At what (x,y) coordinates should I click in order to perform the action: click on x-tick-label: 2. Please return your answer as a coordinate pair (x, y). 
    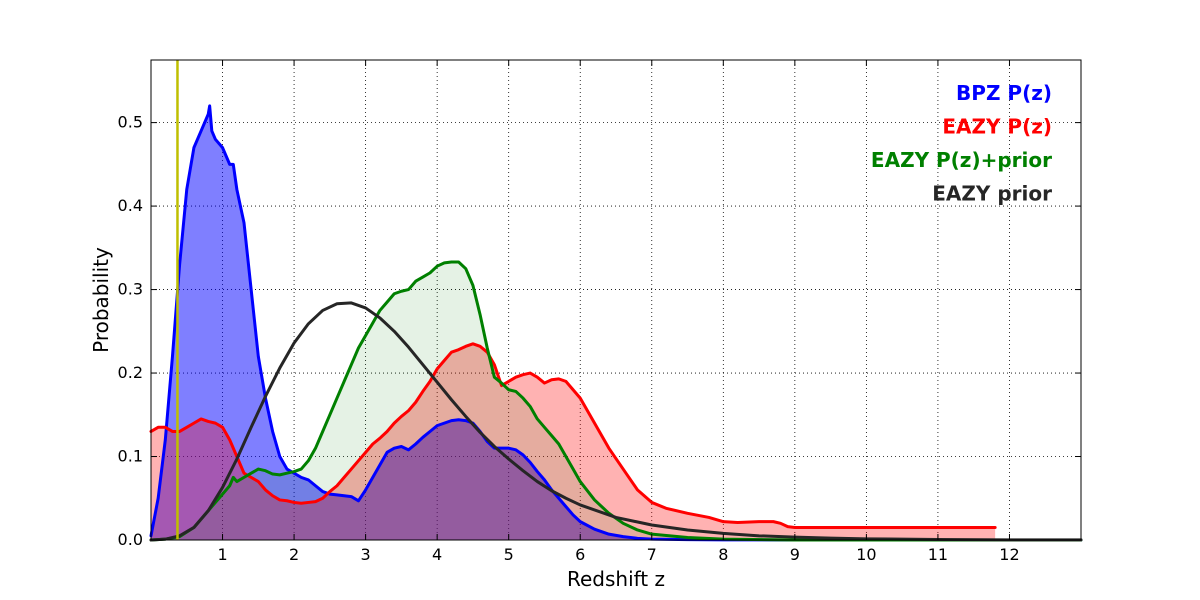
    Looking at the image, I should click on (294, 554).